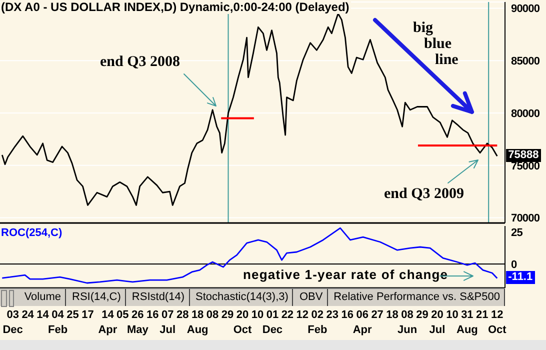 Image resolution: width=546 pixels, height=350 pixels. Describe the element at coordinates (318, 322) in the screenshot. I see `x-tick-label: 02 Feb` at that location.